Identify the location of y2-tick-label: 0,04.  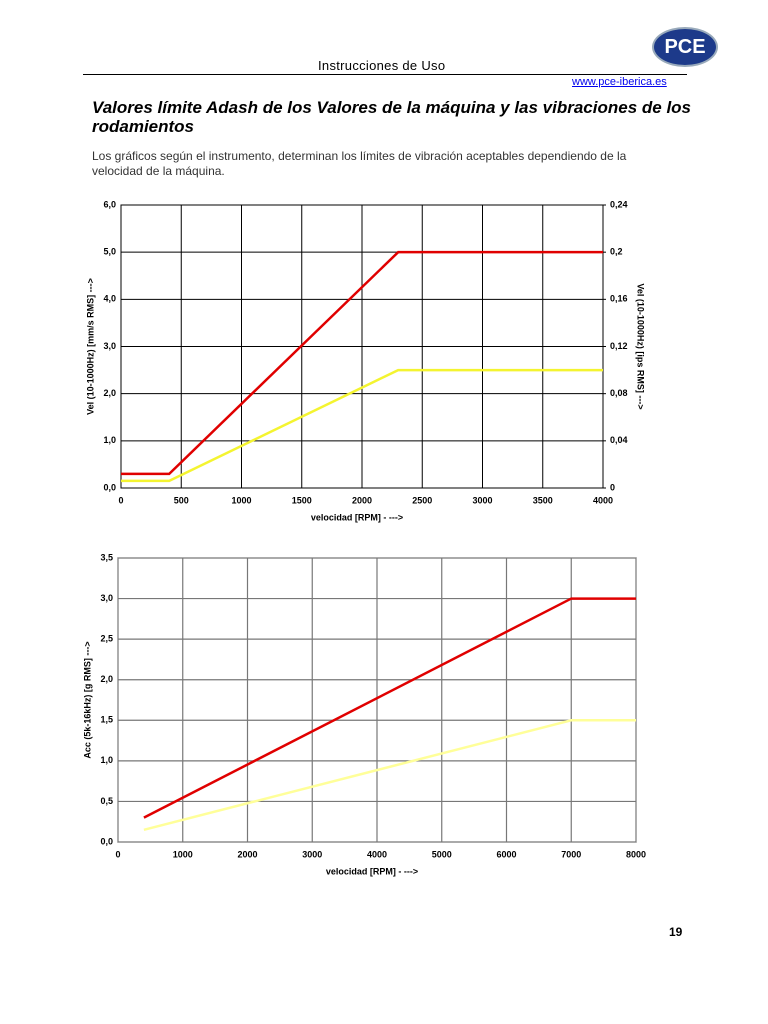
(619, 440).